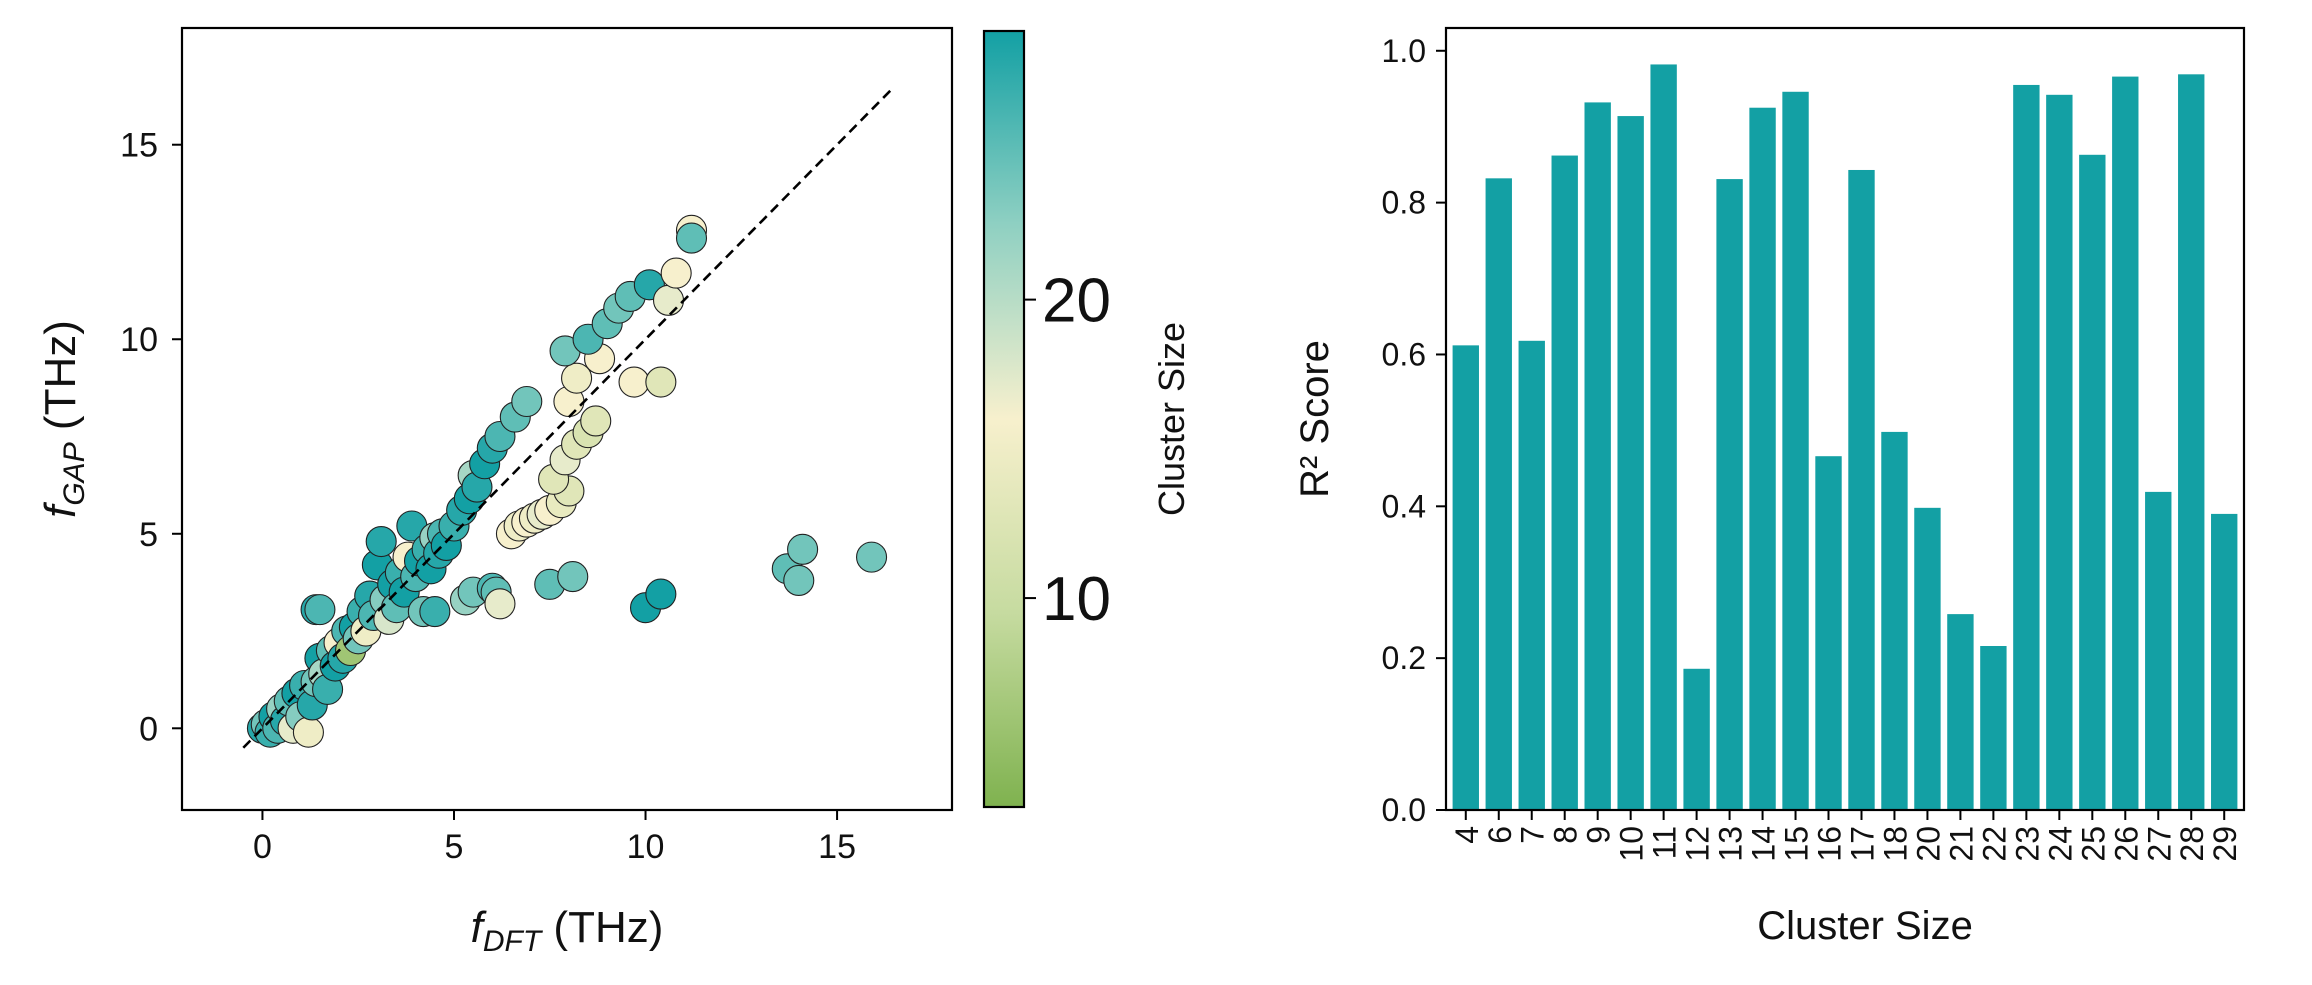 This screenshot has width=2312, height=985. Describe the element at coordinates (1076, 599) in the screenshot. I see `colorbar-tick-label: 10` at that location.